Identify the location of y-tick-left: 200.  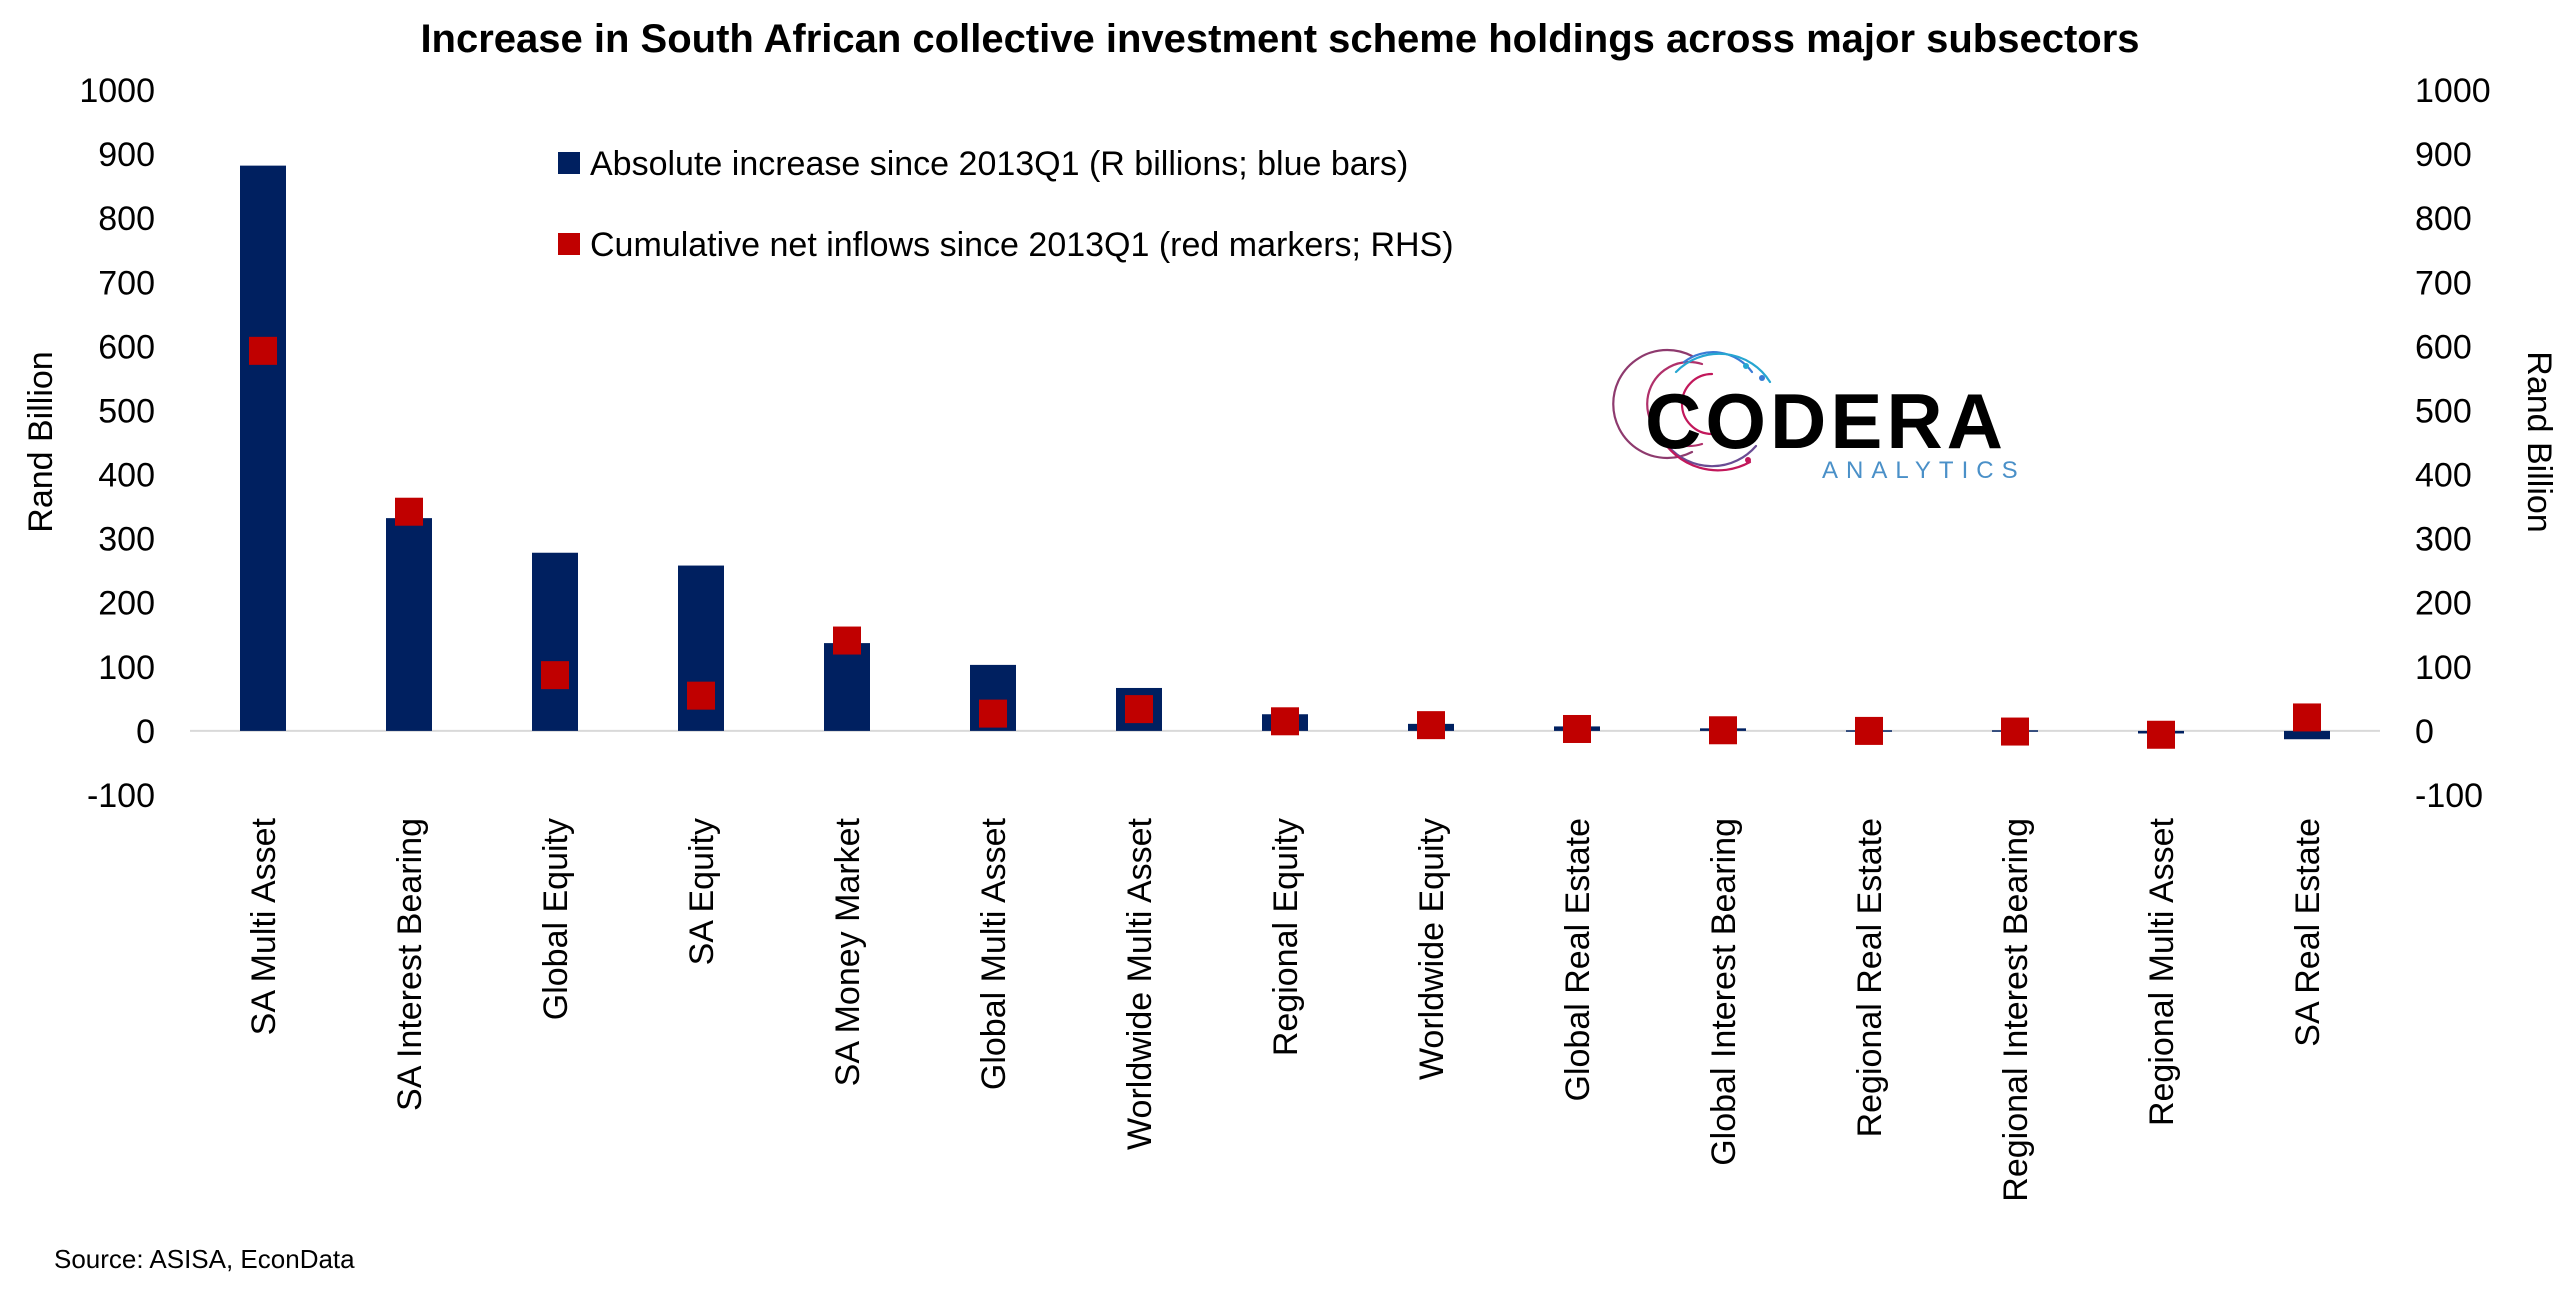
(126, 604).